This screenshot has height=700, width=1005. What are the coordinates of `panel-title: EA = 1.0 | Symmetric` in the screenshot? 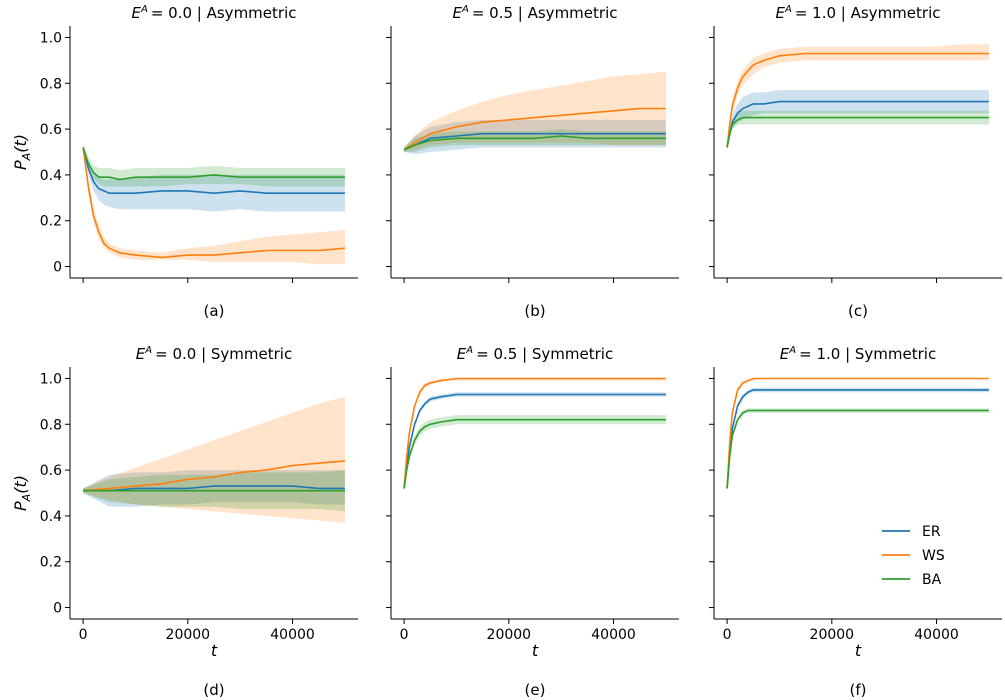 It's located at (858, 354).